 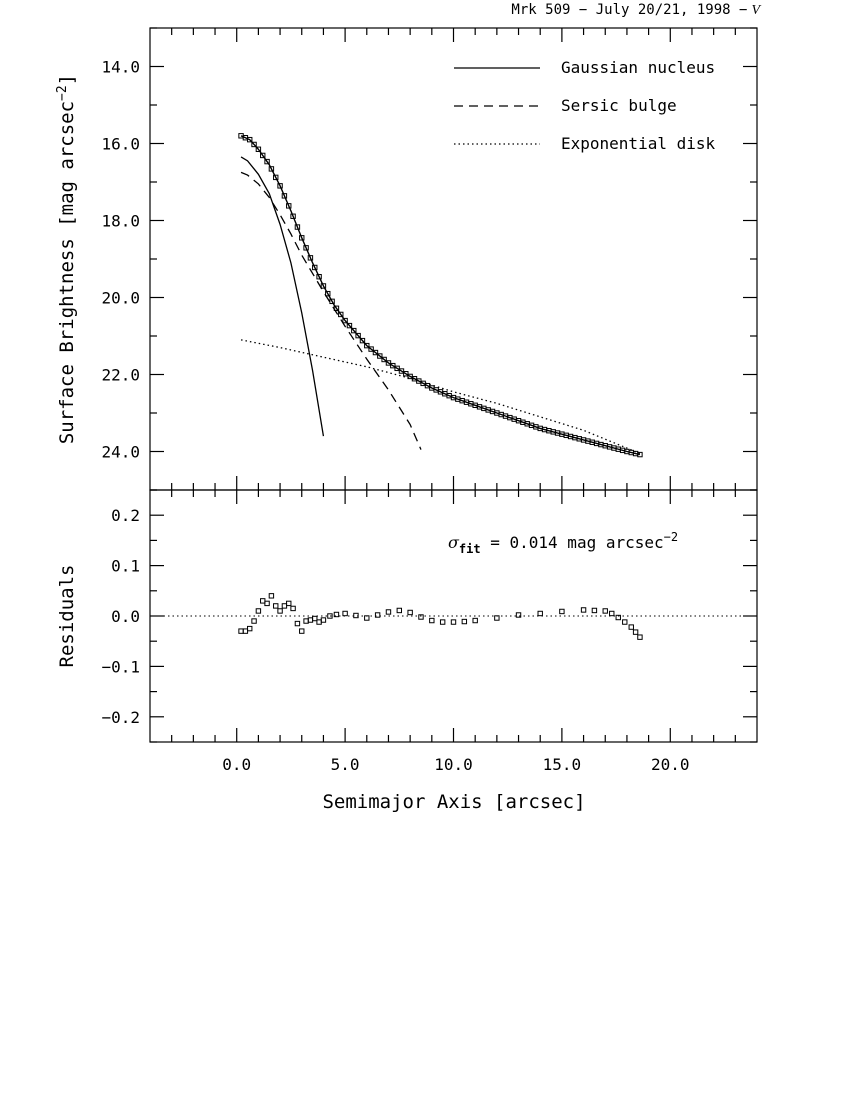 I want to click on bottom-y-tick-labels: 0.2 0.1 0.0 −0.1 −0.2, so click(x=120, y=616).